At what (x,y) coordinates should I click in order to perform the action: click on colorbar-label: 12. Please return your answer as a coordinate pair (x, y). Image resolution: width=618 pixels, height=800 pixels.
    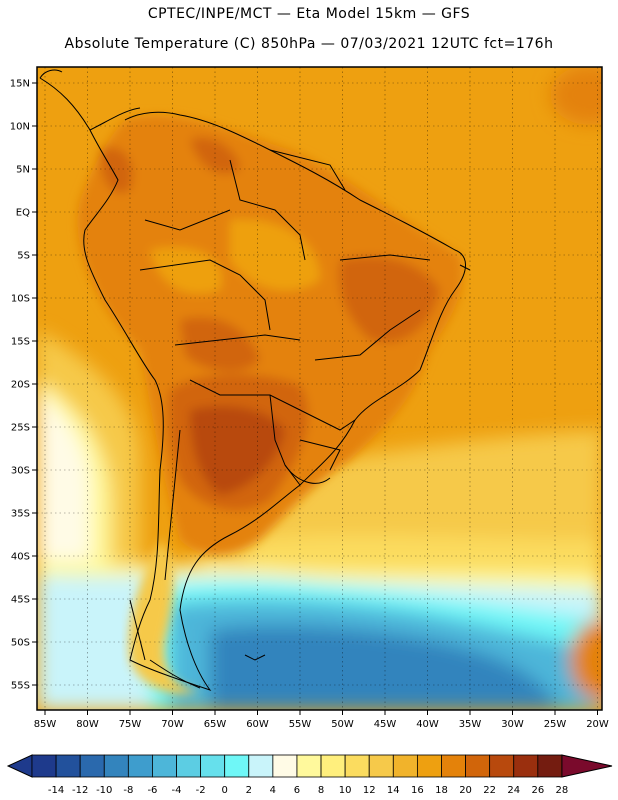
    Looking at the image, I should click on (369, 790).